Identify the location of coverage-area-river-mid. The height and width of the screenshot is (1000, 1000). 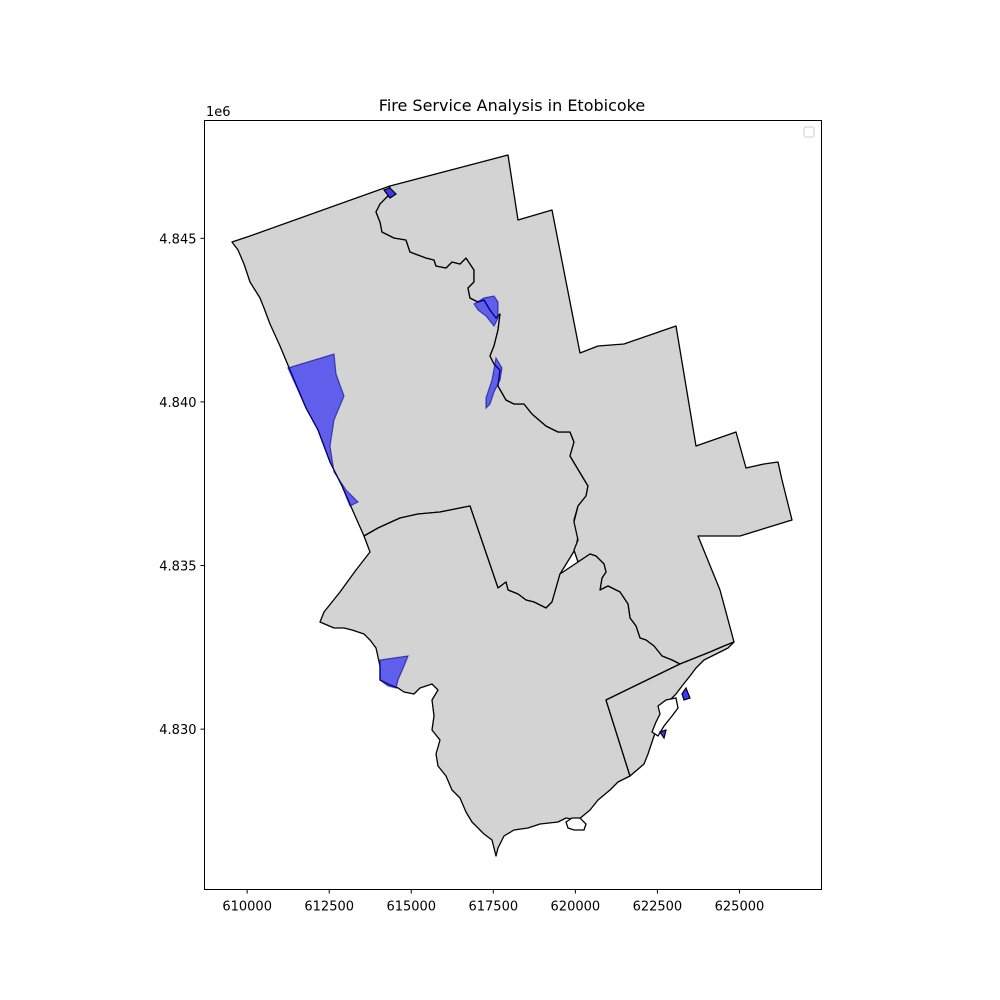
(494, 383).